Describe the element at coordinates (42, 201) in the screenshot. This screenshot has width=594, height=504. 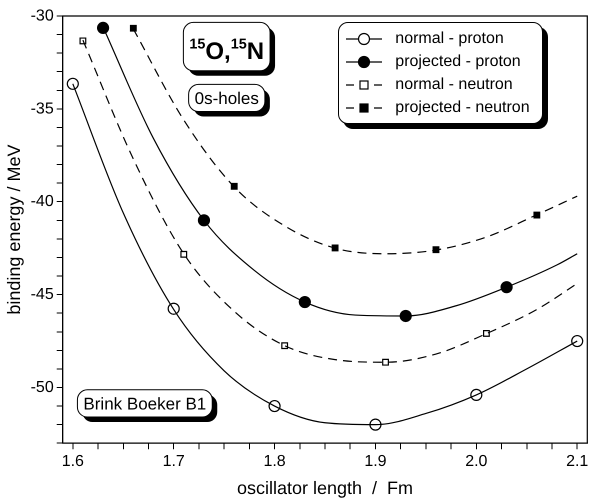
I see `y-tick-label: -40` at that location.